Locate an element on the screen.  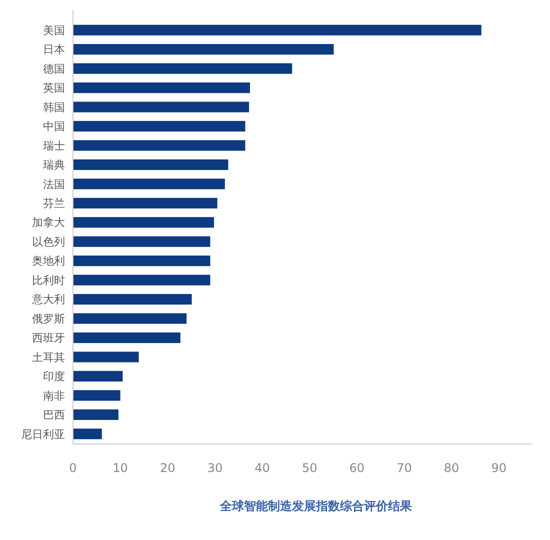
y-tick-label: 德国 is located at coordinates (54, 69).